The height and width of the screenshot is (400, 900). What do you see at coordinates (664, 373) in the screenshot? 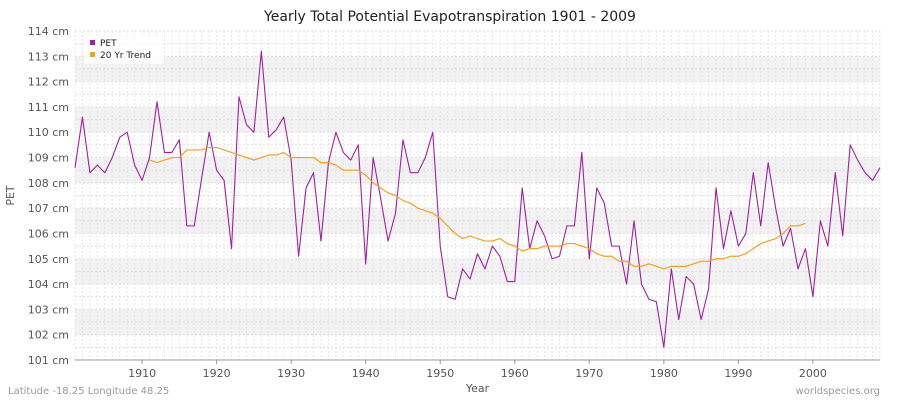
I see `x-tick-label: 1980` at bounding box center [664, 373].